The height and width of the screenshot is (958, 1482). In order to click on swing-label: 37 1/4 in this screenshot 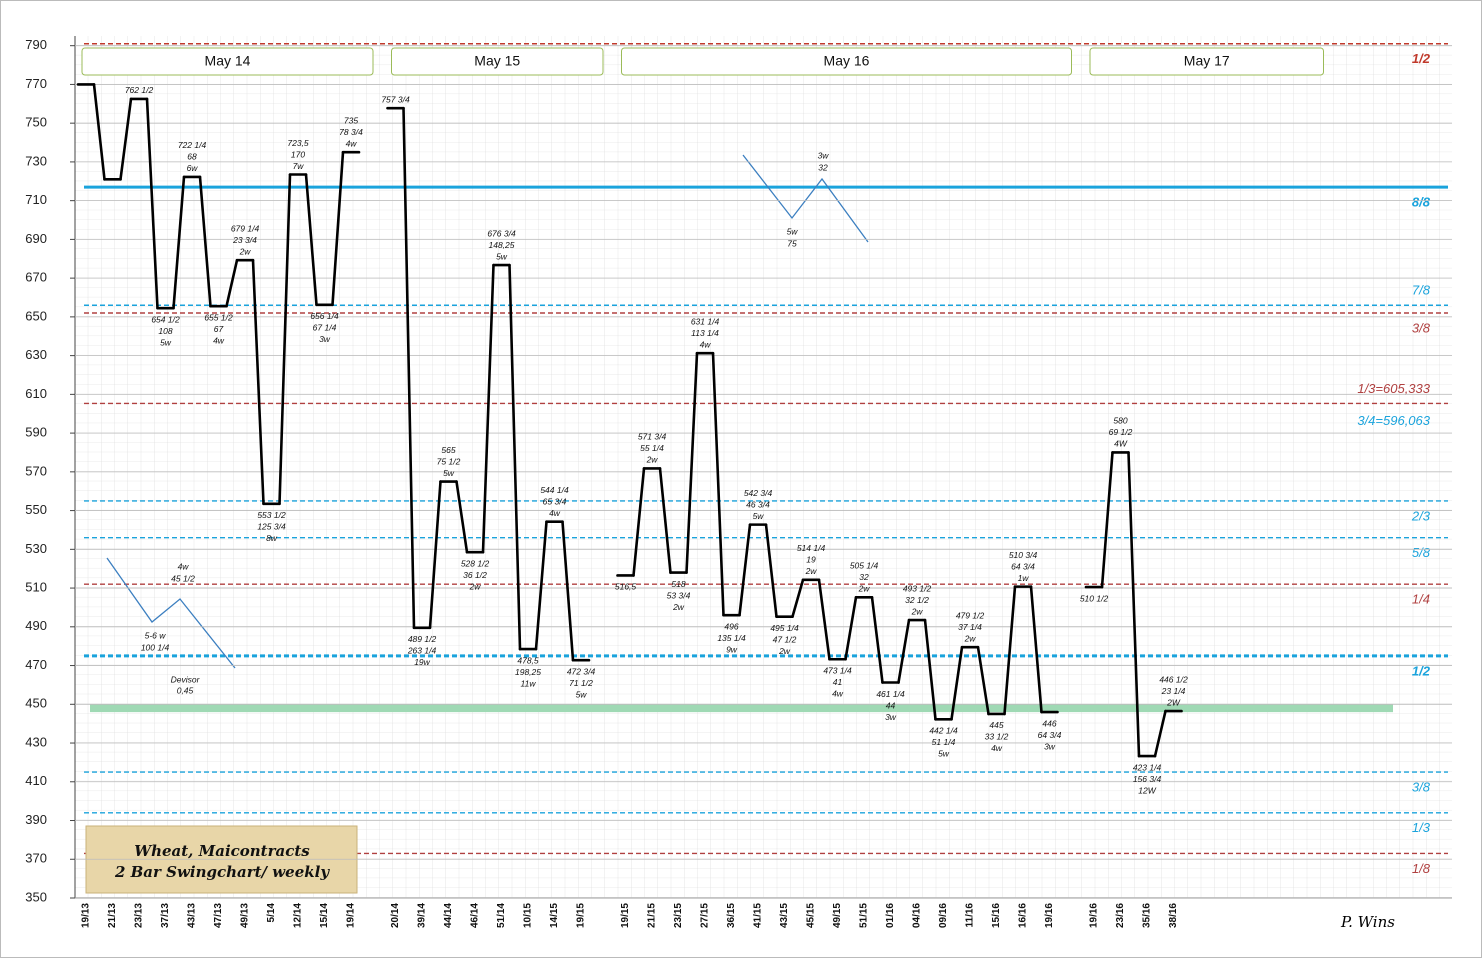, I will do `click(970, 627)`.